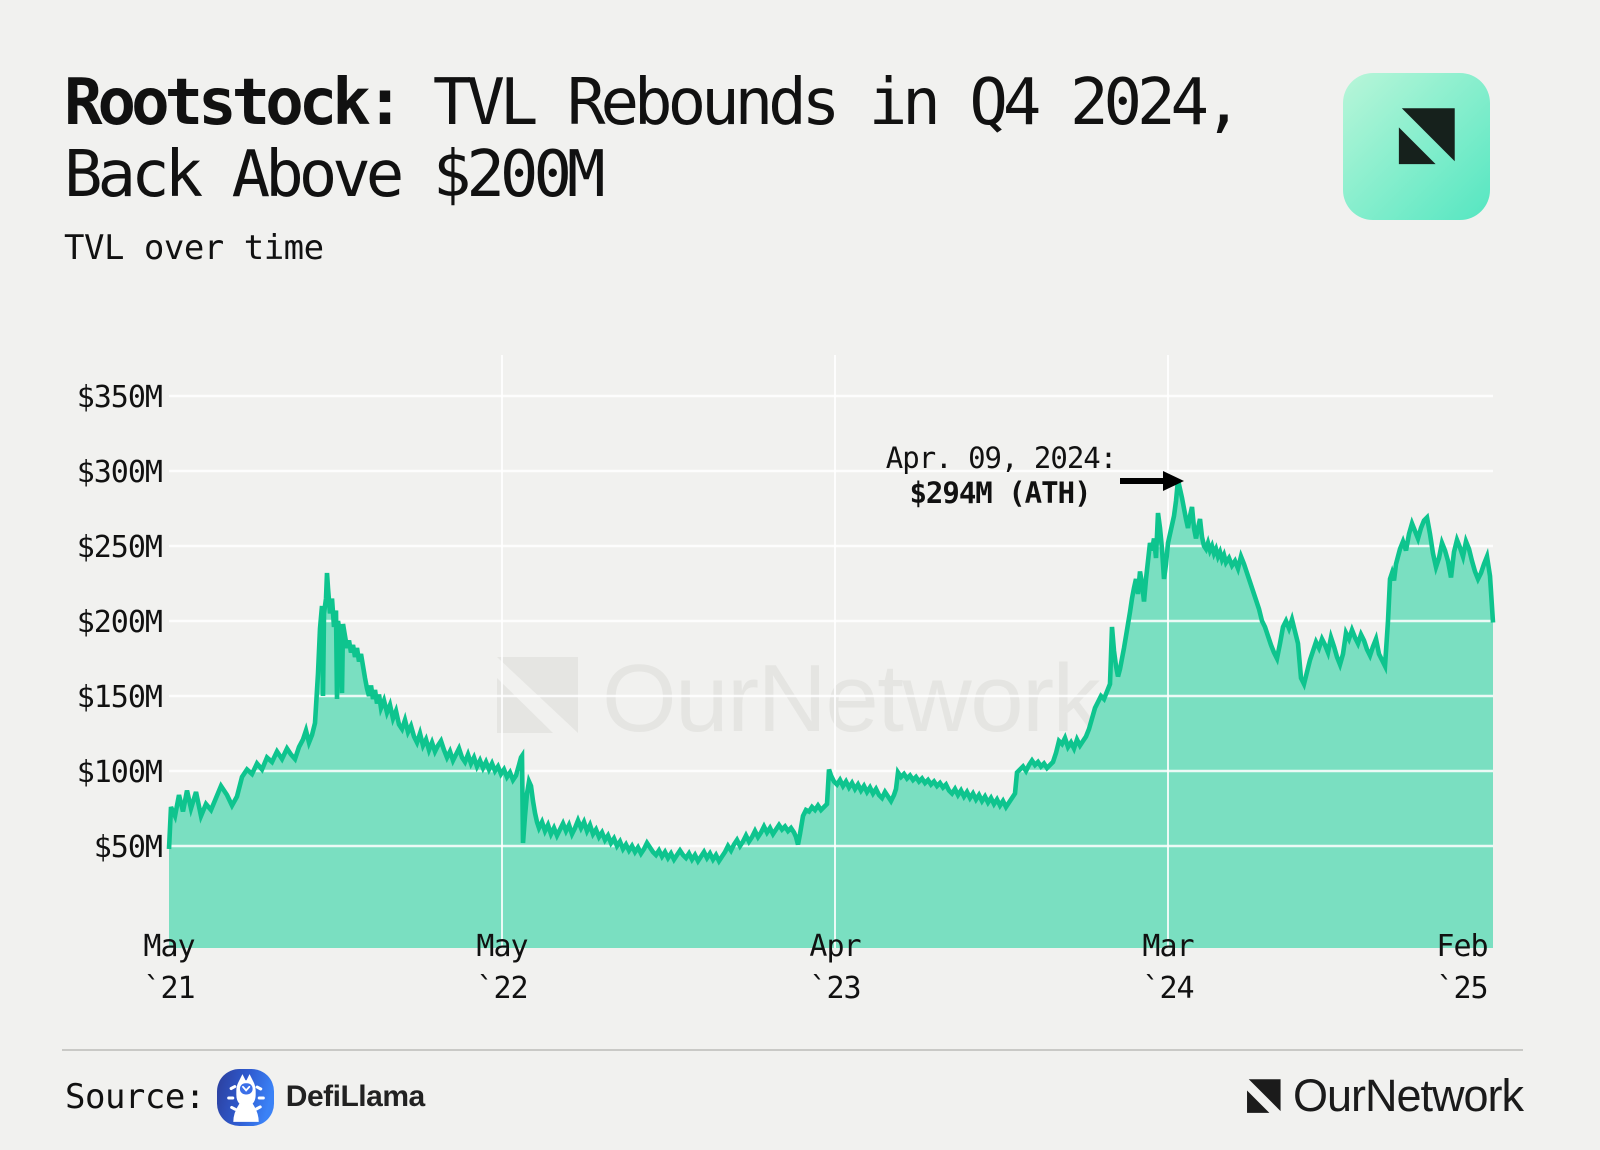  Describe the element at coordinates (168, 988) in the screenshot. I see `x-axis-label-year: `21` at that location.